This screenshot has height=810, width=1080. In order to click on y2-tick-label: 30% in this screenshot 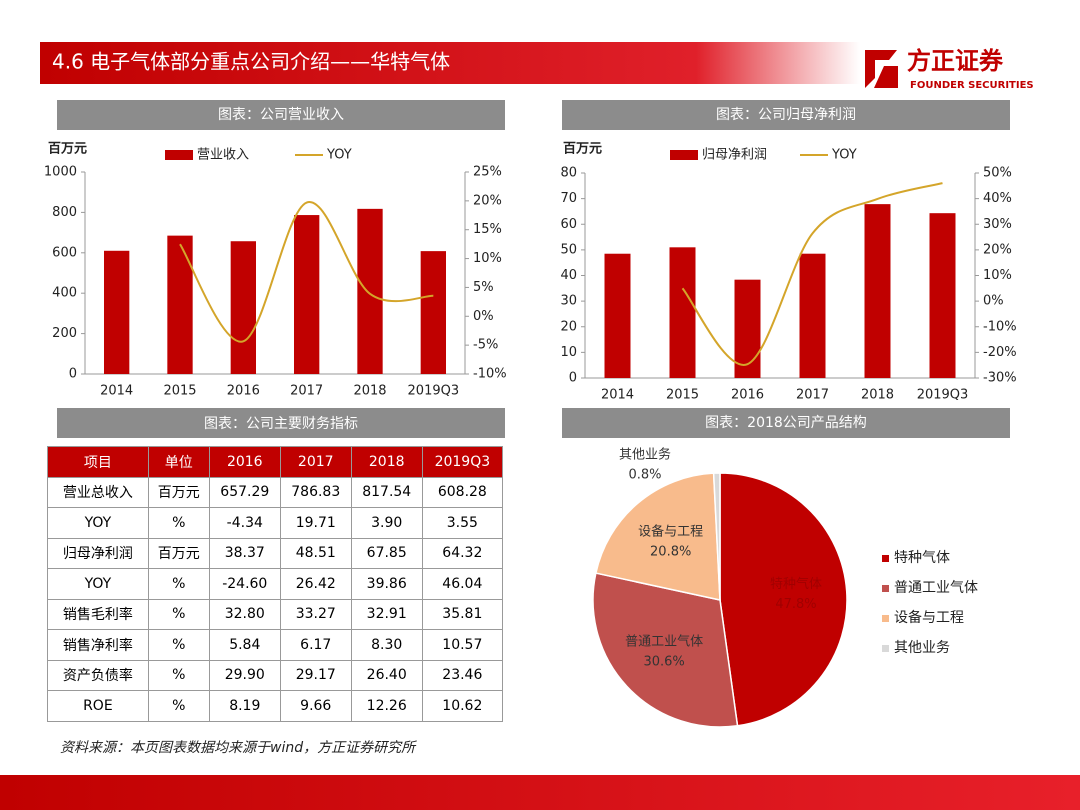, I will do `click(997, 224)`.